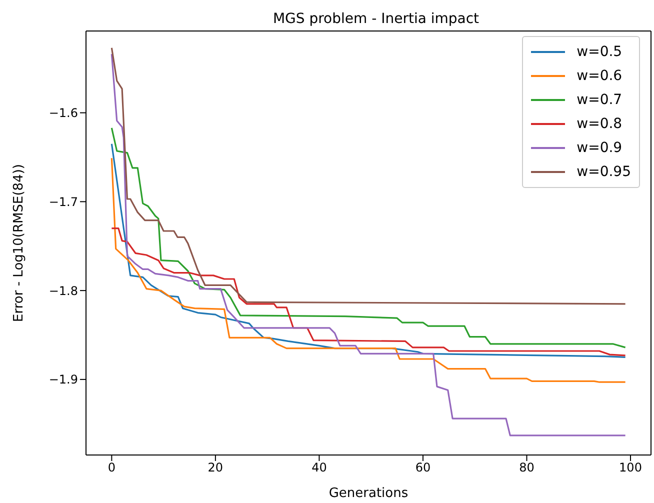 The height and width of the screenshot is (503, 654). I want to click on x-tick-label: 0, so click(112, 467).